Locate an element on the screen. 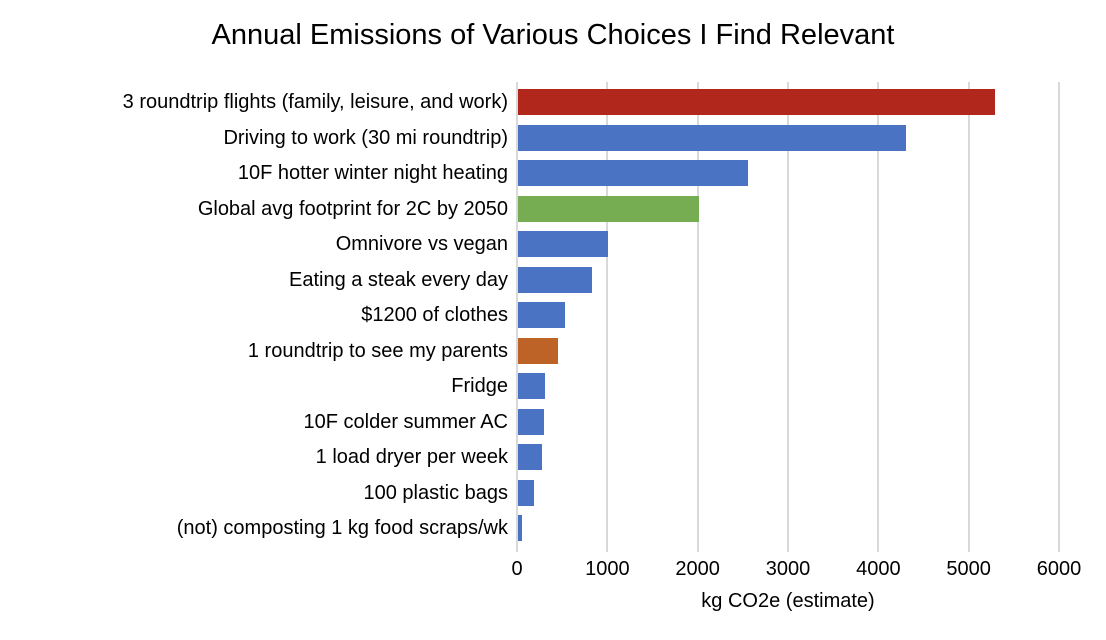  category-label-1: Driving to work (30 mi roundtrip) is located at coordinates (365, 137).